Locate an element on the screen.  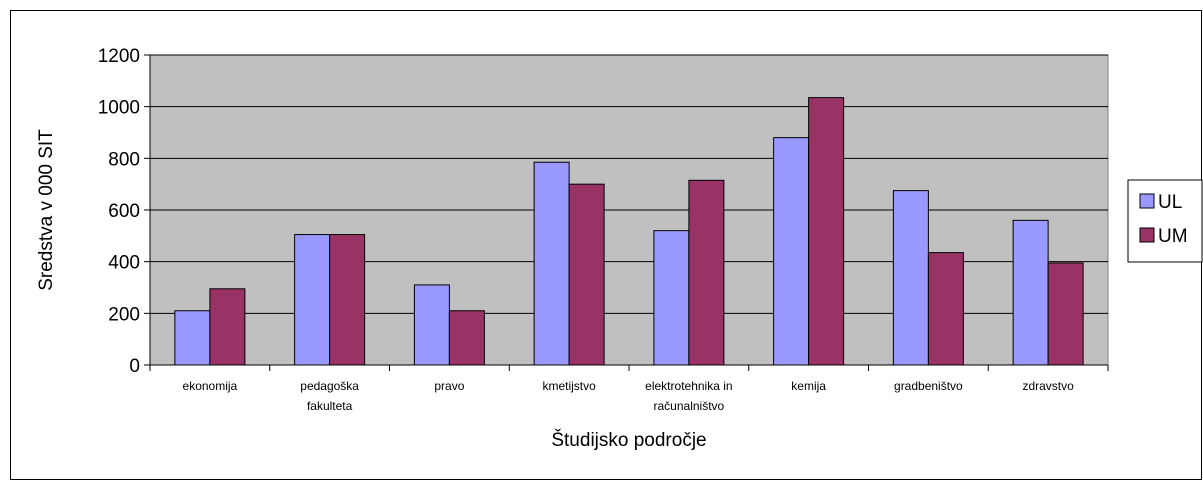
x-category-label: zdravstvo is located at coordinates (1048, 386).